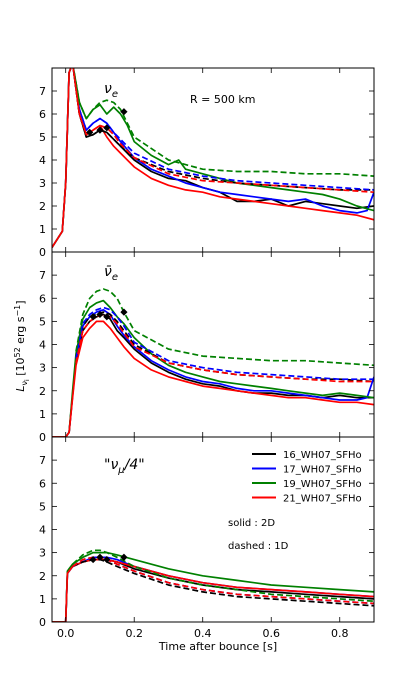  What do you see at coordinates (134, 633) in the screenshot?
I see `x-tick-label: 0.2` at bounding box center [134, 633].